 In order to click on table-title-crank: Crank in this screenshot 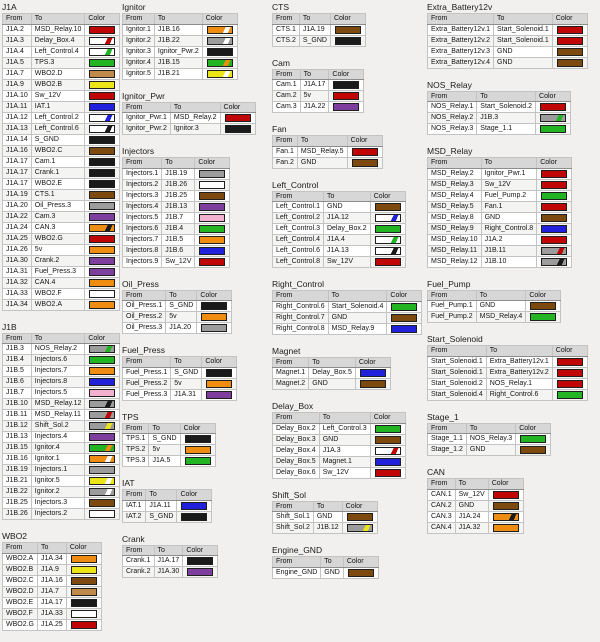, I will do `click(133, 538)`.